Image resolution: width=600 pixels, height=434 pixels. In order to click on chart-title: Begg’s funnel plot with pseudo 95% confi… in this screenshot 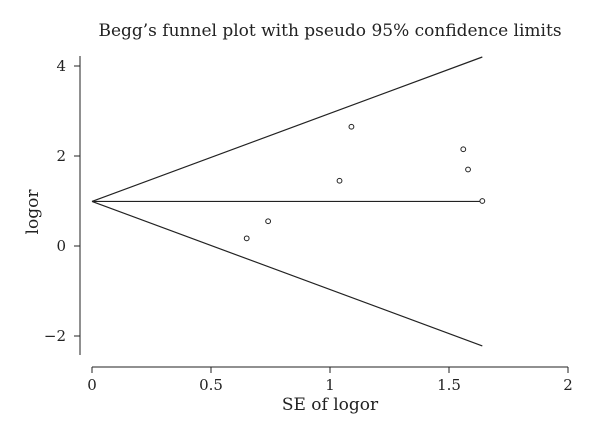, I will do `click(329, 31)`.